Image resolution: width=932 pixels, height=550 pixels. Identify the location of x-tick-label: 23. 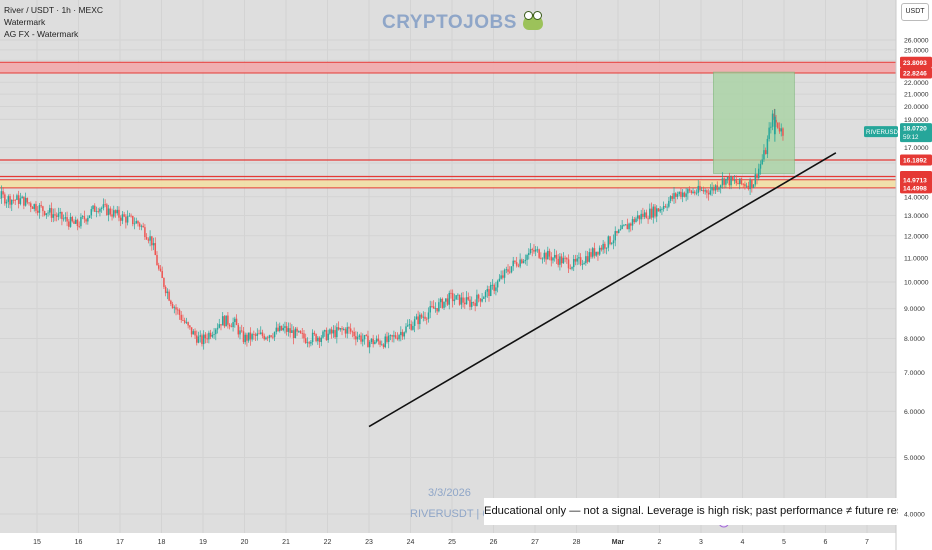
(369, 542).